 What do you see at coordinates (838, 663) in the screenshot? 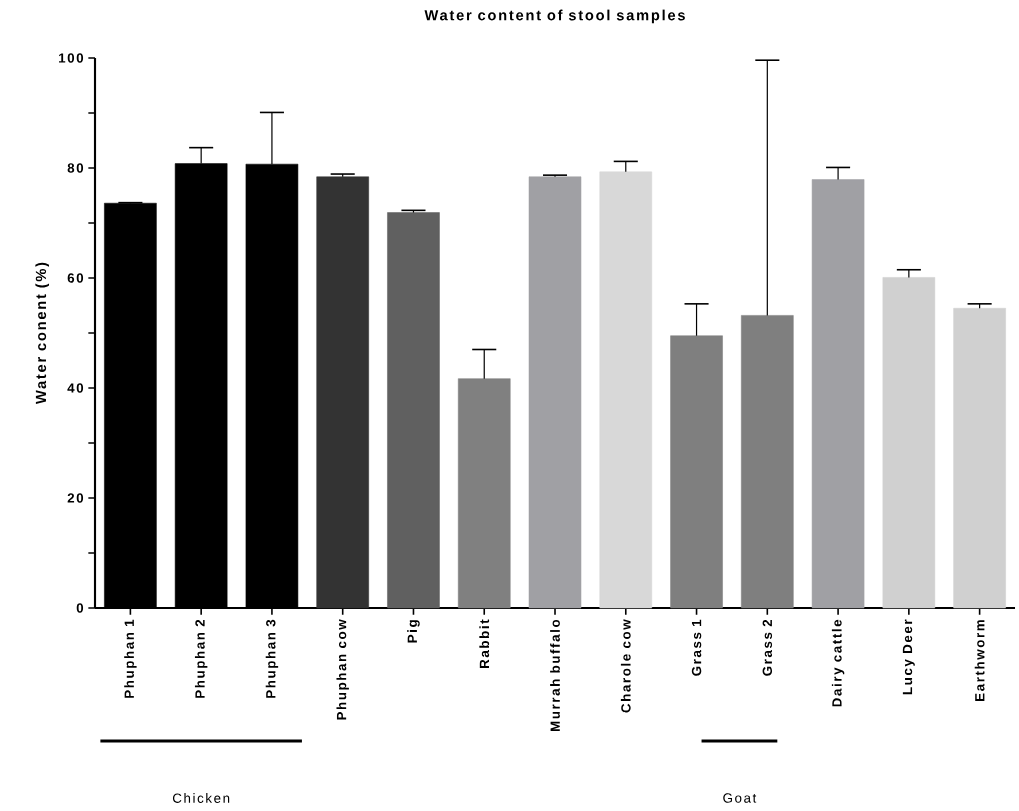
I see `x-tick-label: Dairy cattle` at bounding box center [838, 663].